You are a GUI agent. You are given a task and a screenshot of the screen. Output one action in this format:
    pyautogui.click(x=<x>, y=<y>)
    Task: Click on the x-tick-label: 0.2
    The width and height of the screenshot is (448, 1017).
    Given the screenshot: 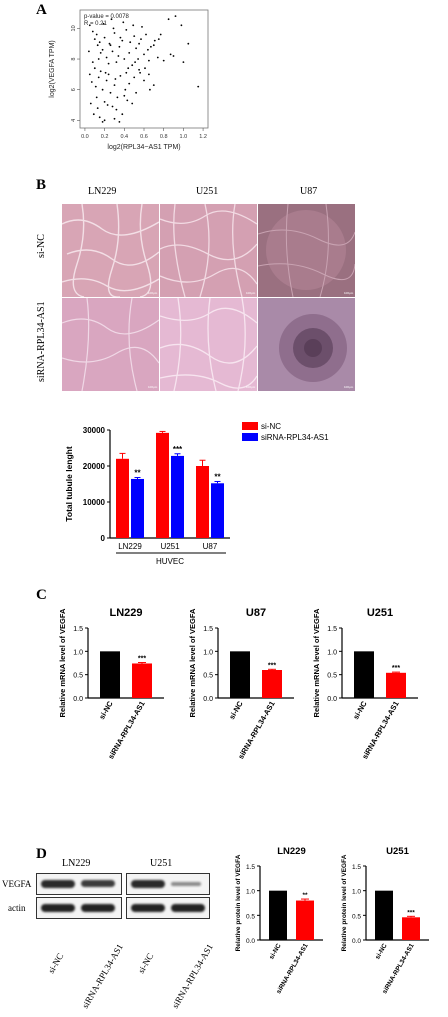 What is the action you would take?
    pyautogui.click(x=105, y=137)
    